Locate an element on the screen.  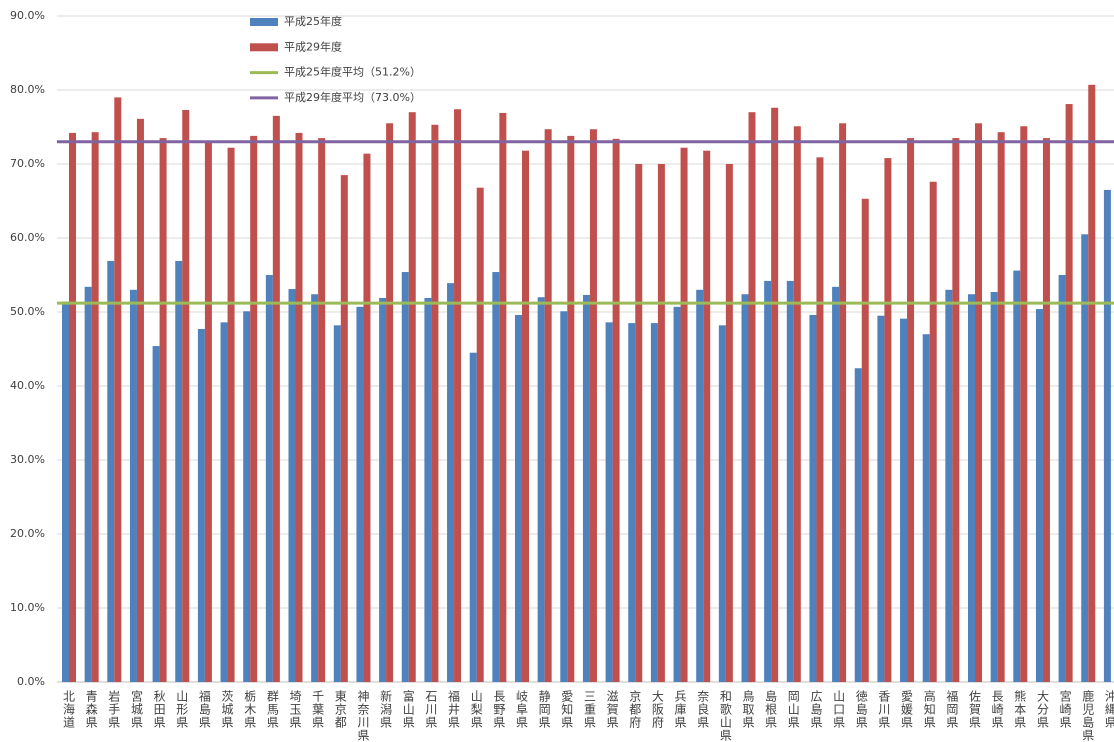
x-tick-label: 神奈川県 is located at coordinates (363, 716).